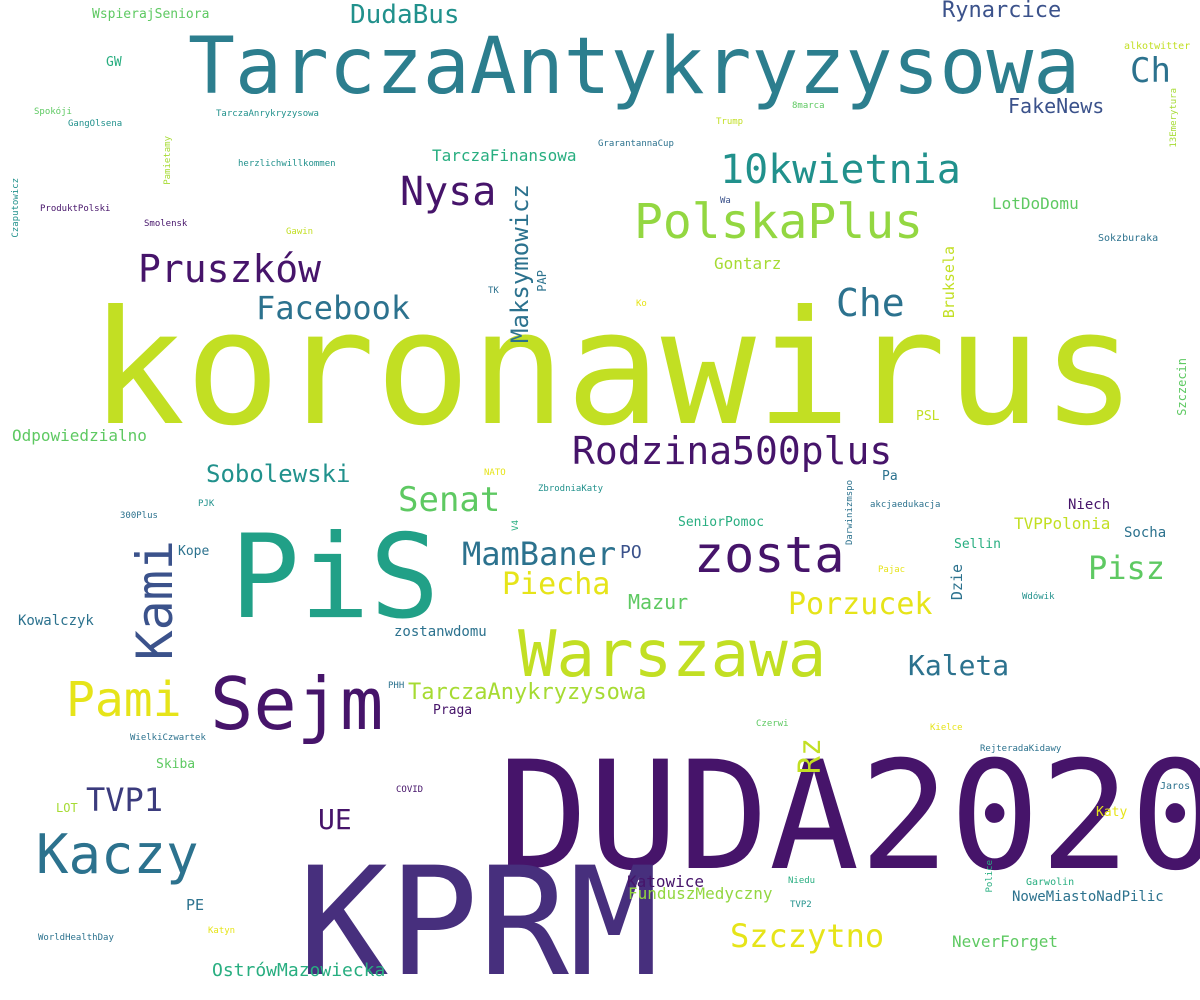  What do you see at coordinates (1038, 597) in the screenshot?
I see `word: Wdówik` at bounding box center [1038, 597].